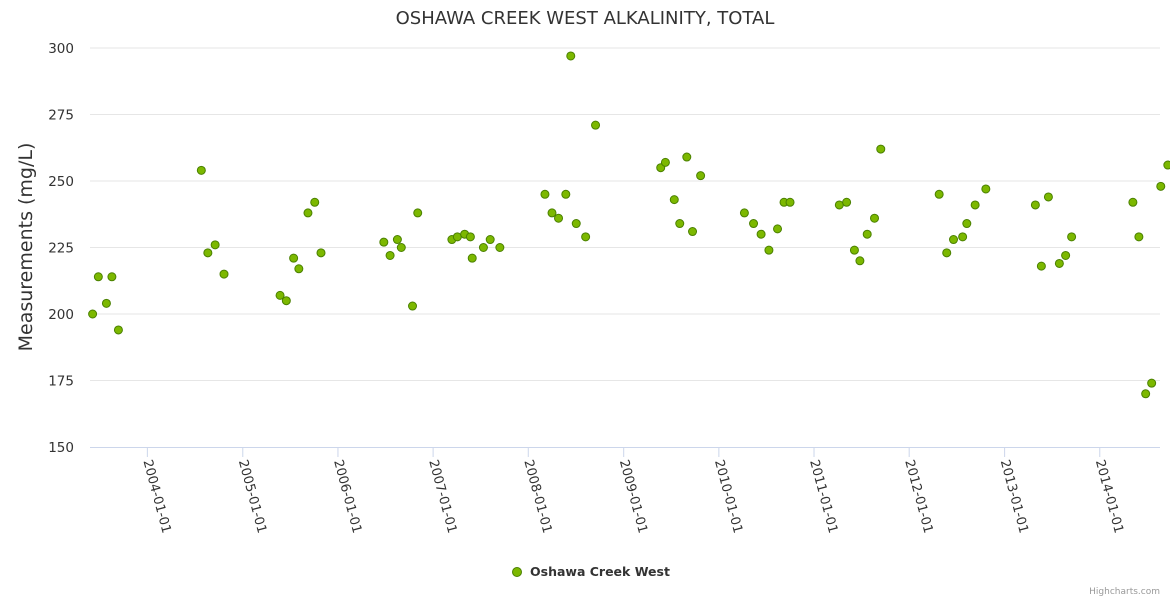 The width and height of the screenshot is (1170, 600). What do you see at coordinates (517, 572) in the screenshot?
I see `legend-marker-icon` at bounding box center [517, 572].